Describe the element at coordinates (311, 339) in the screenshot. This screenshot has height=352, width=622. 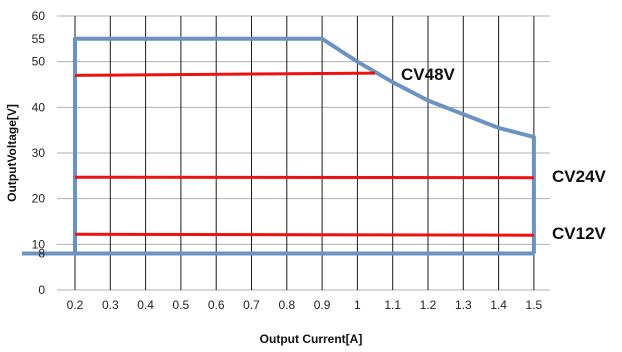
I see `x-axis-title: Output Current[A]` at that location.